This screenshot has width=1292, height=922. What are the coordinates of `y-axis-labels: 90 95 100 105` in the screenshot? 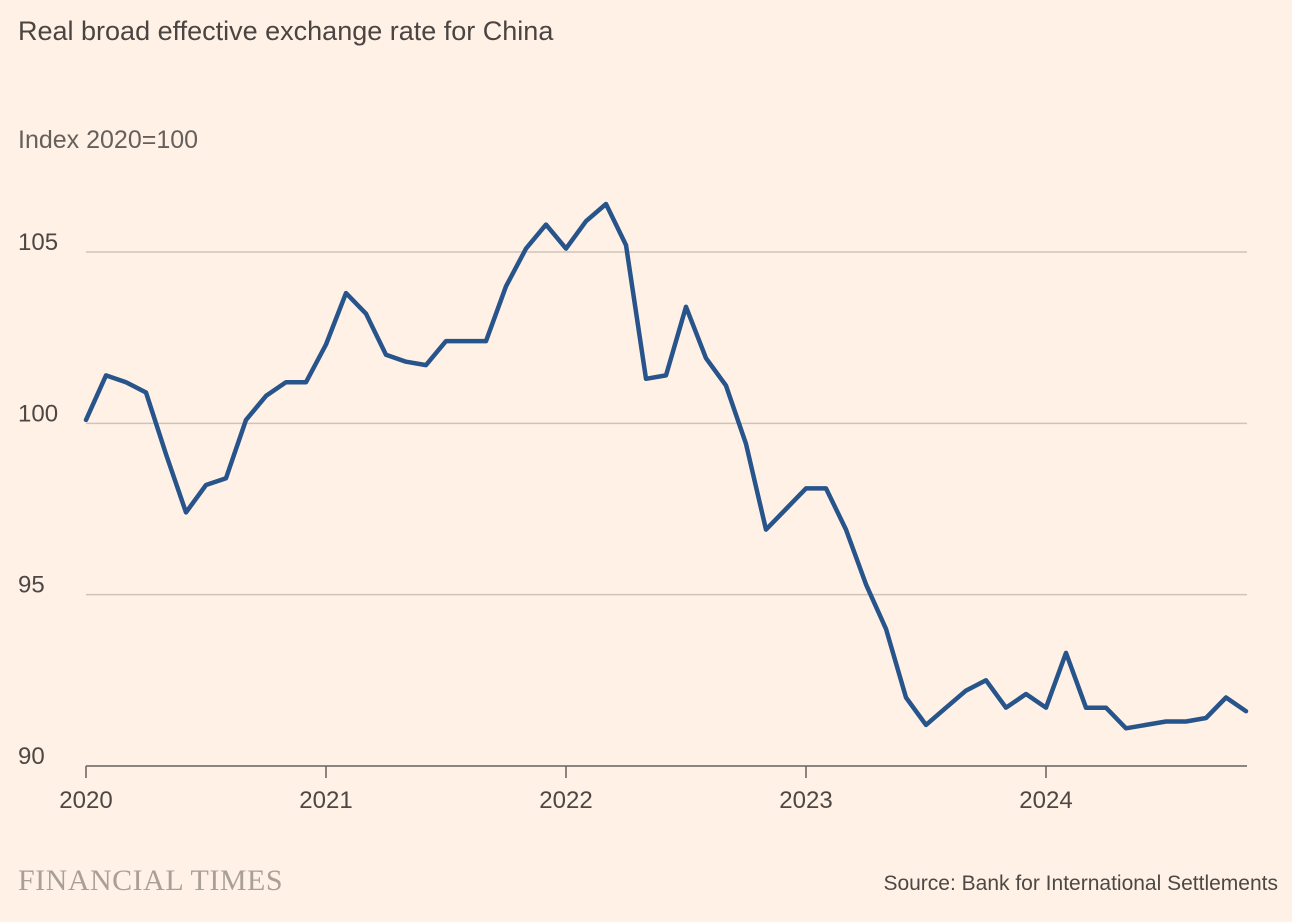 It's located at (38, 499).